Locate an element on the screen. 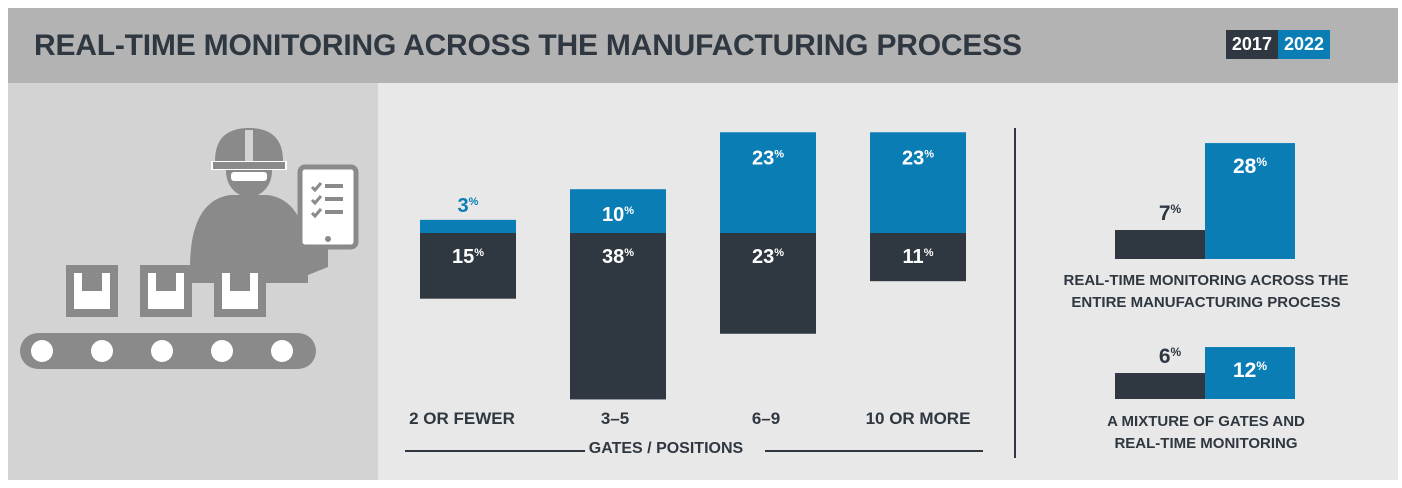 This screenshot has width=1402, height=488. category-label: 3–5 is located at coordinates (615, 418).